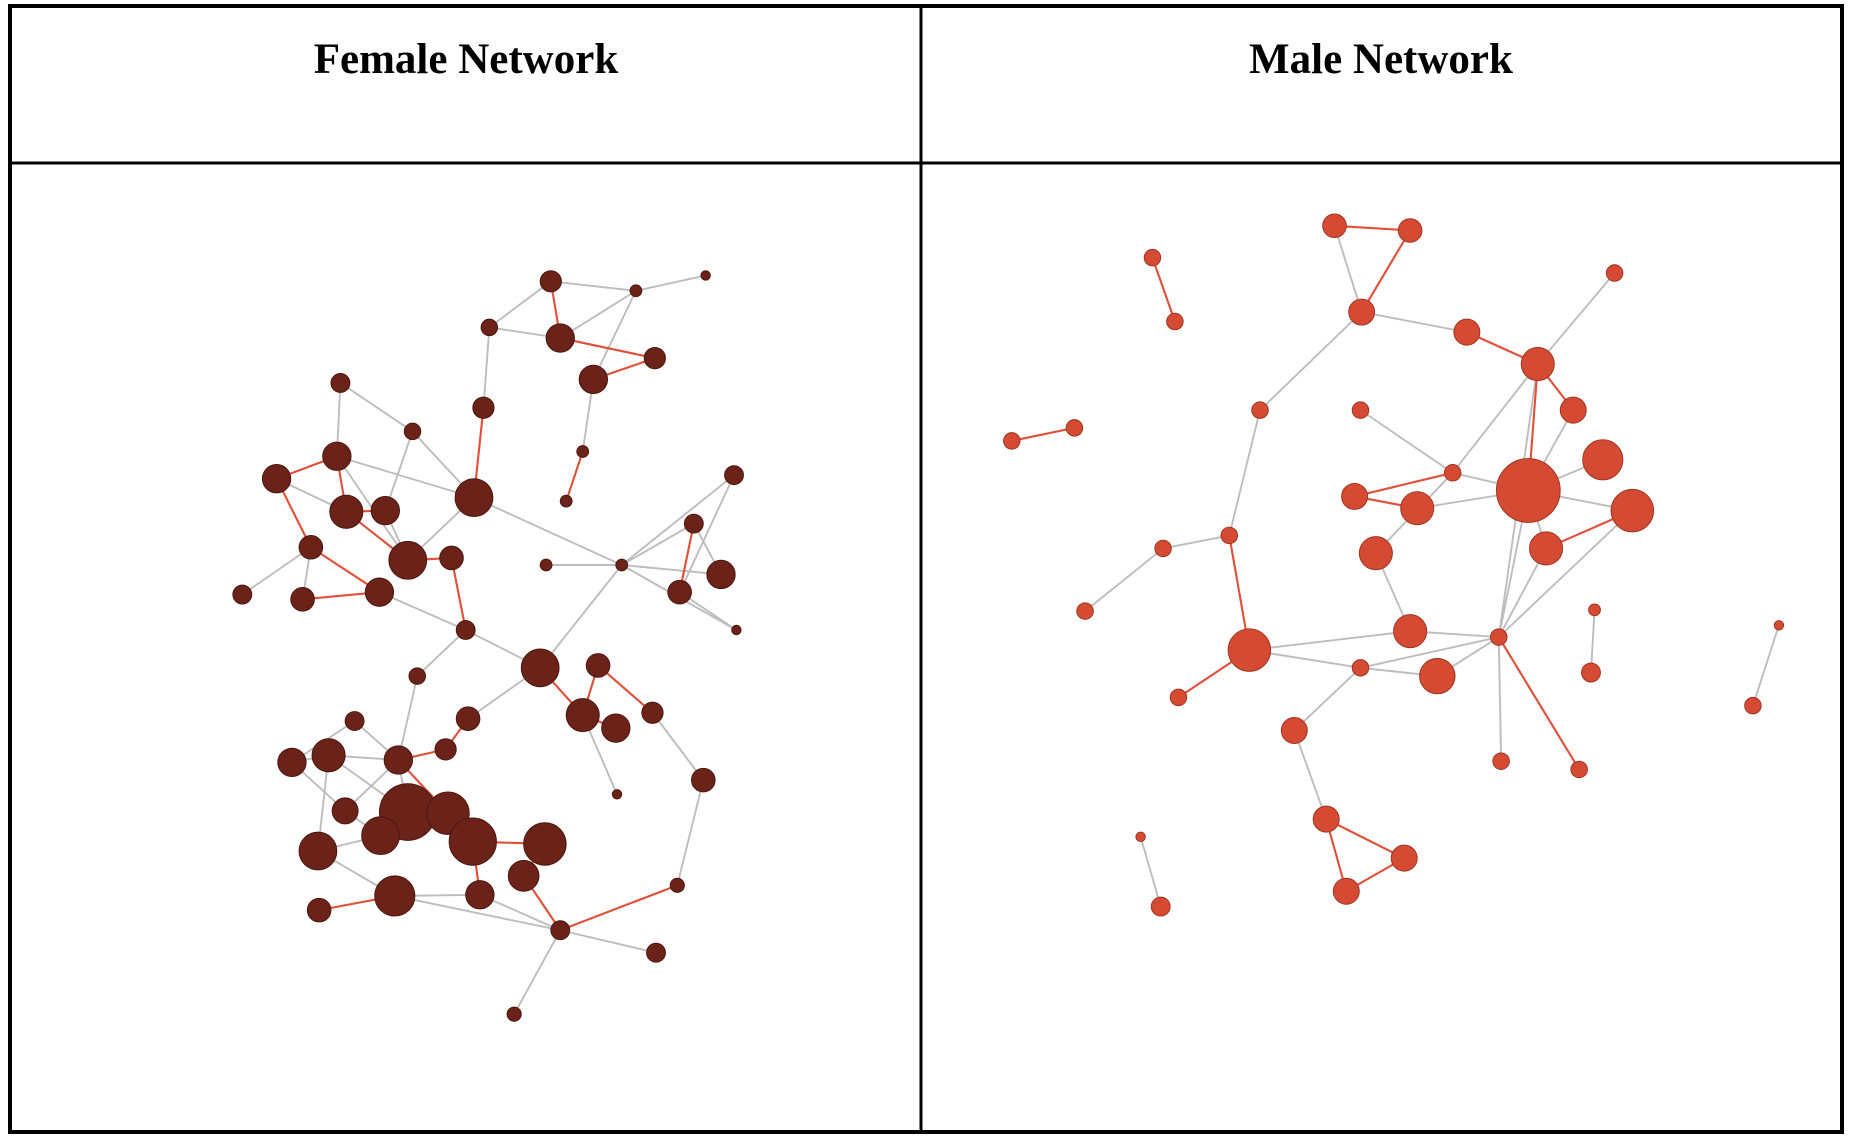 The width and height of the screenshot is (1850, 1141). I want to click on column-header: Female Network, so click(466, 59).